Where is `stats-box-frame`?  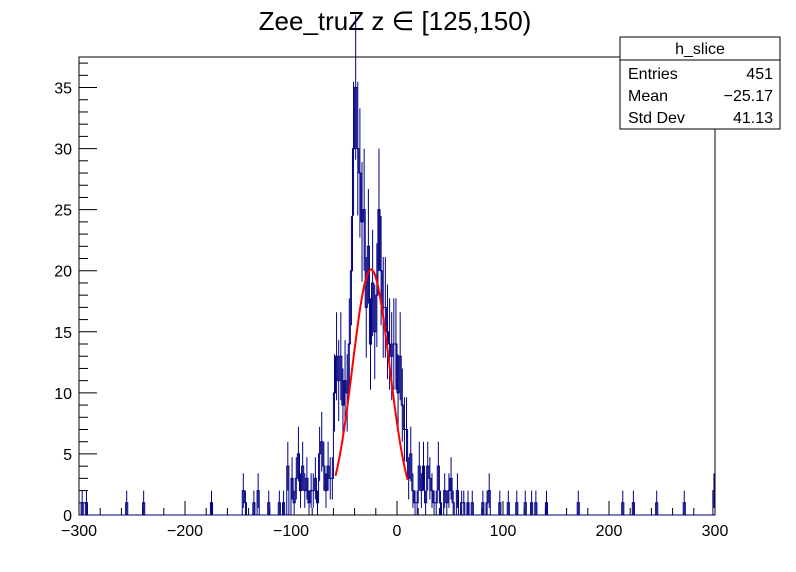 stats-box-frame is located at coordinates (700, 83).